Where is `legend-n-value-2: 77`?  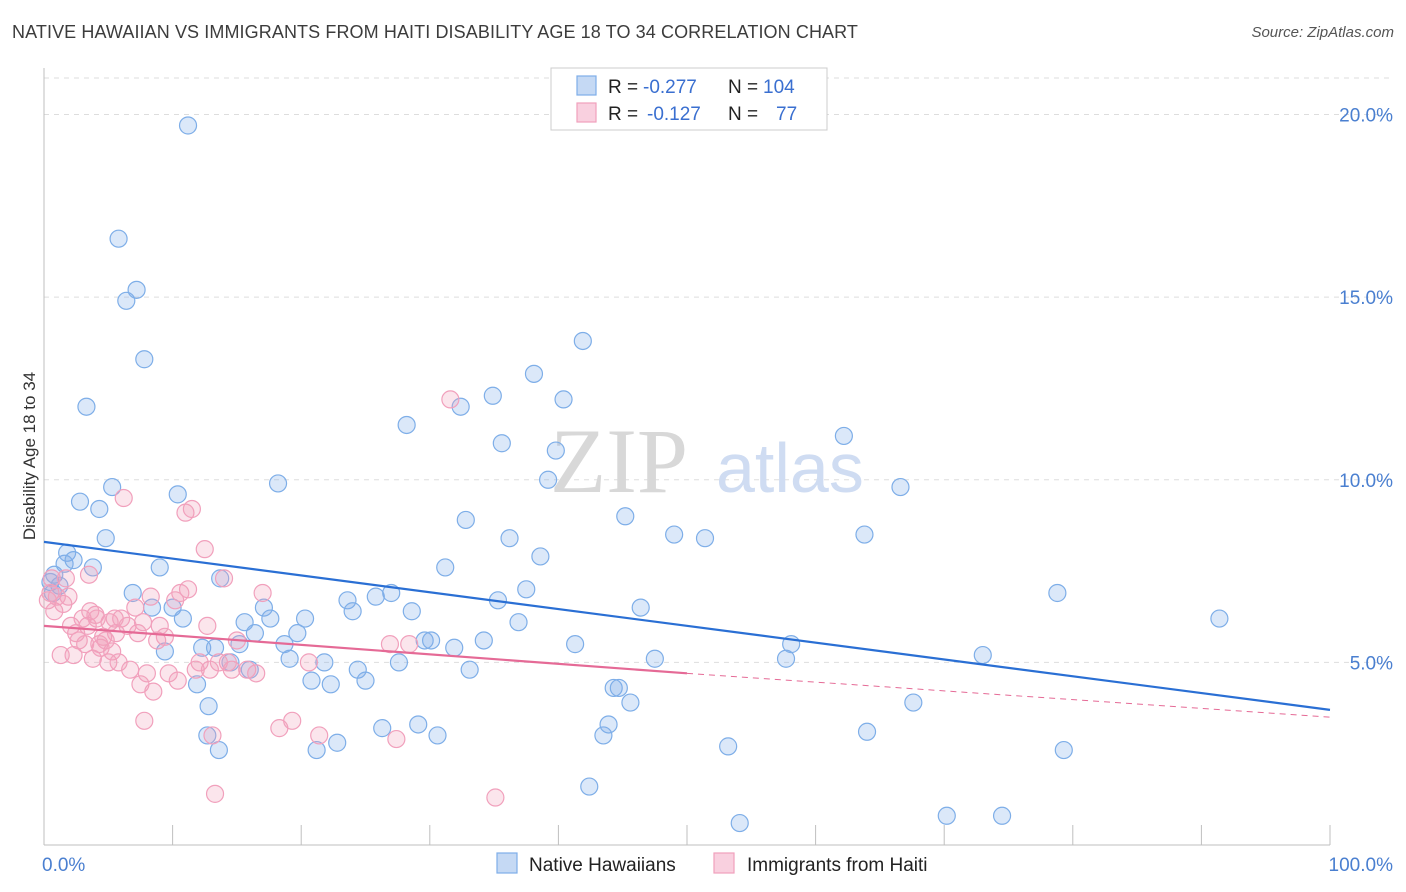
legend-n-value-2: 77 is located at coordinates (786, 114).